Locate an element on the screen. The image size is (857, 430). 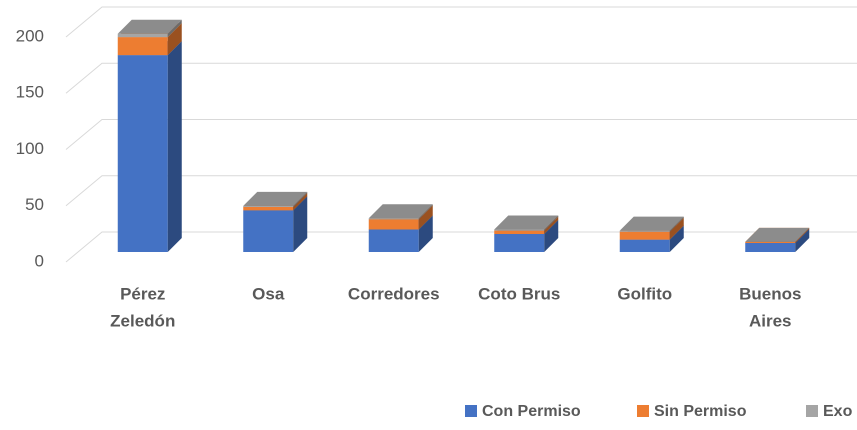
x-tick-label: Aires is located at coordinates (770, 320).